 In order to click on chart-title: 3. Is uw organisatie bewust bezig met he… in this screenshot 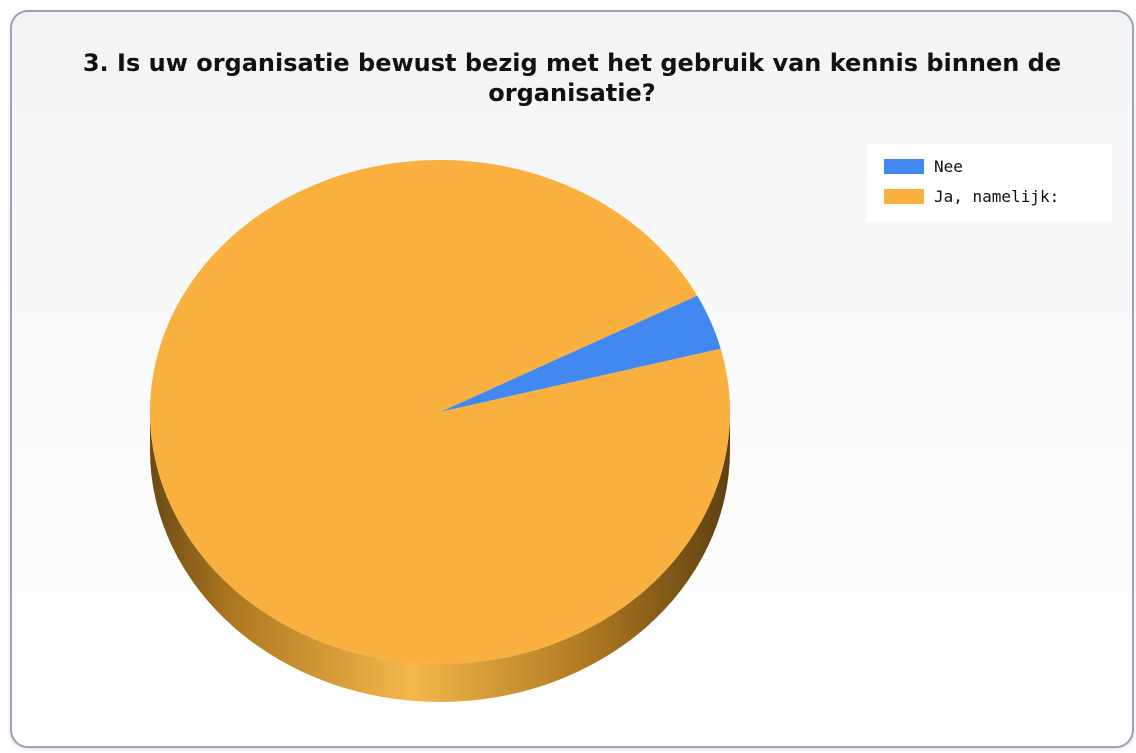, I will do `click(572, 78)`.